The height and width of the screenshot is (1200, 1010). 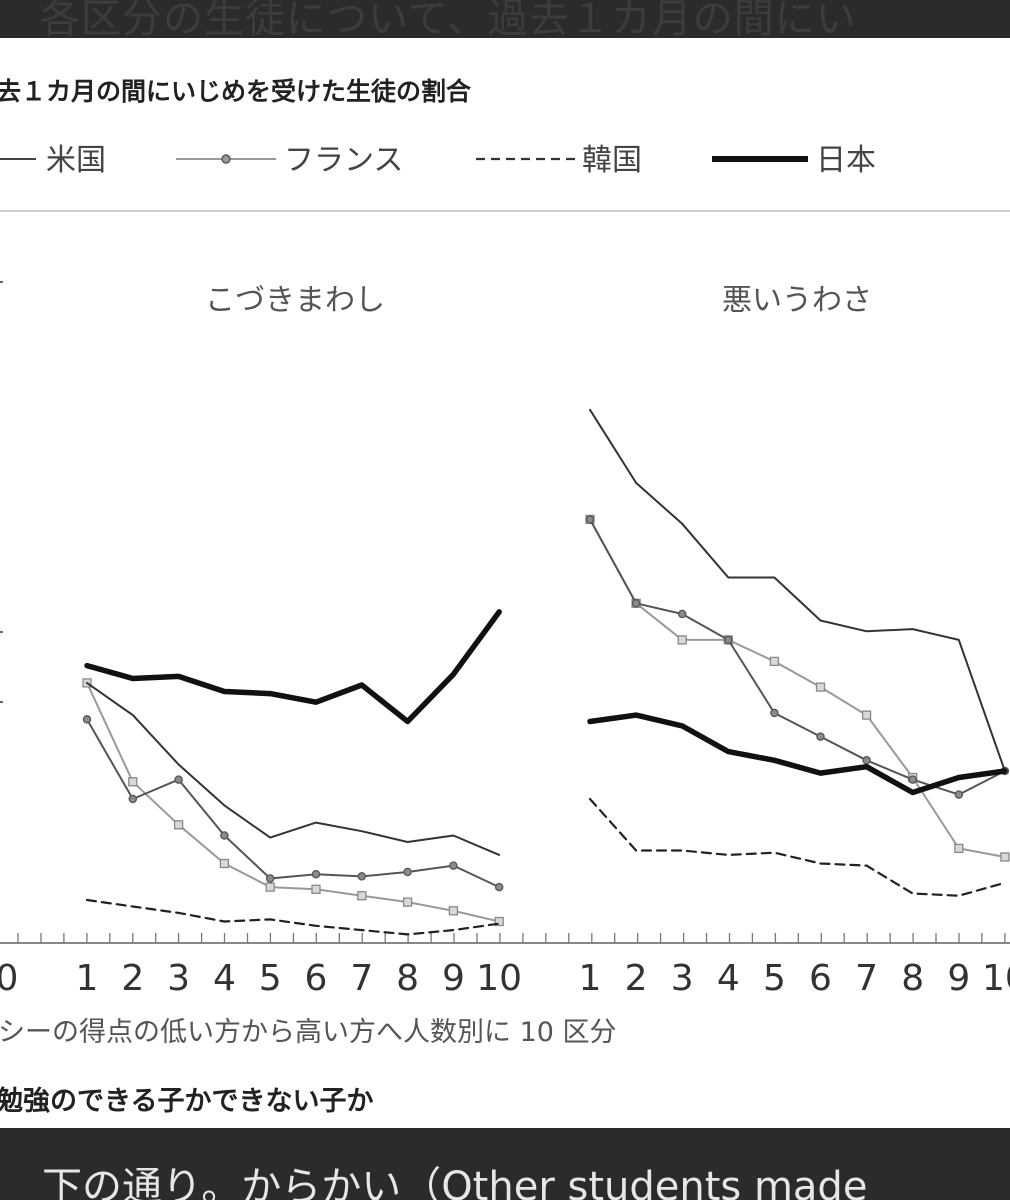 What do you see at coordinates (226, 159) in the screenshot?
I see `legend-marker-france` at bounding box center [226, 159].